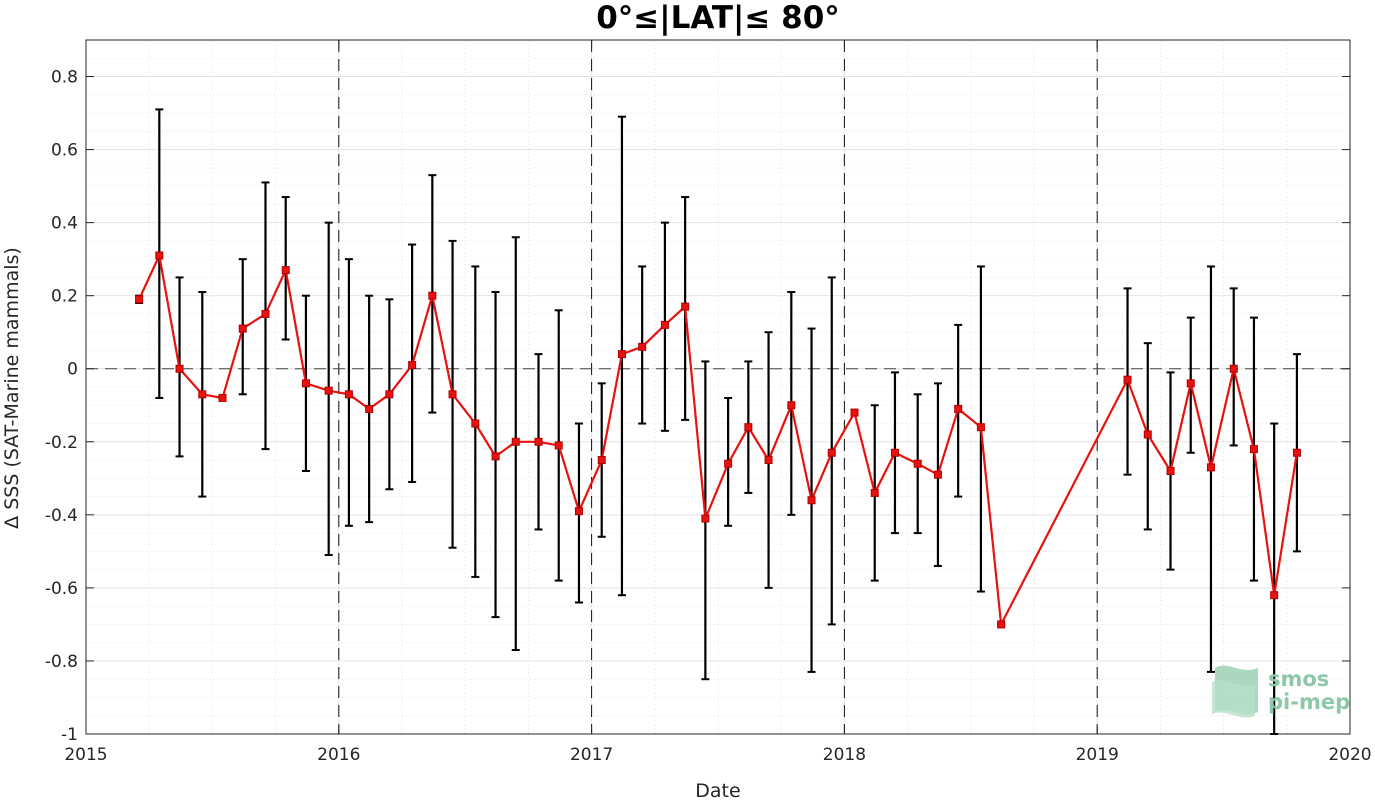  Describe the element at coordinates (1097, 755) in the screenshot. I see `x-tick-label: 2019` at that location.